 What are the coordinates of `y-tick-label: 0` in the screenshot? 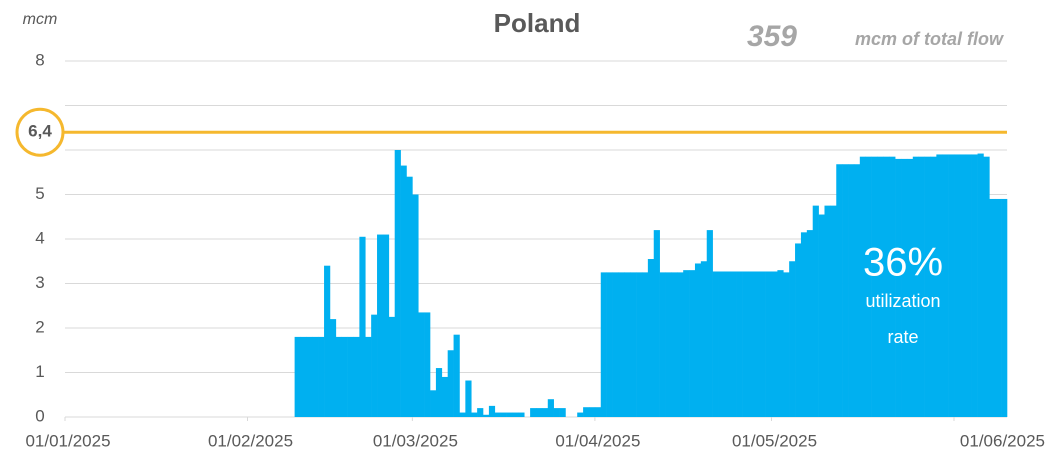 It's located at (39, 415).